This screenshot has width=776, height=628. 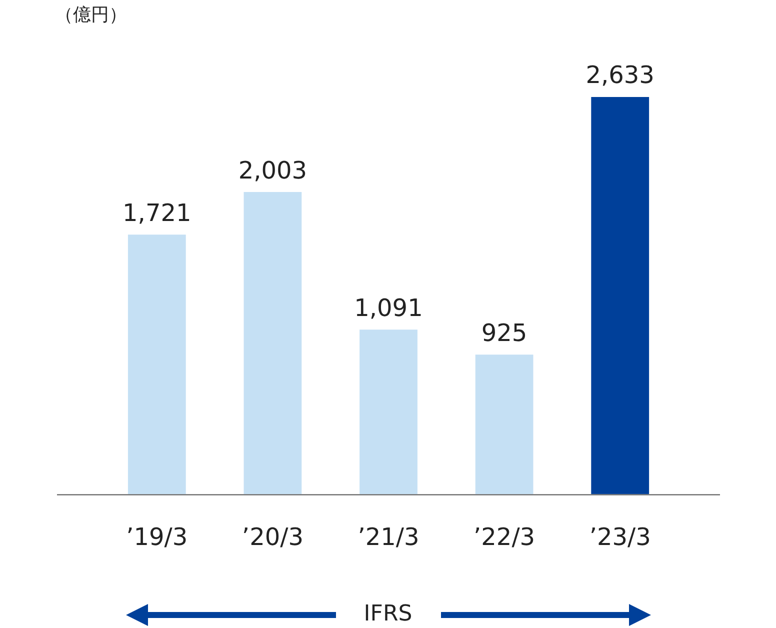 What do you see at coordinates (273, 536) in the screenshot?
I see `x-tick-label: ’20/3` at bounding box center [273, 536].